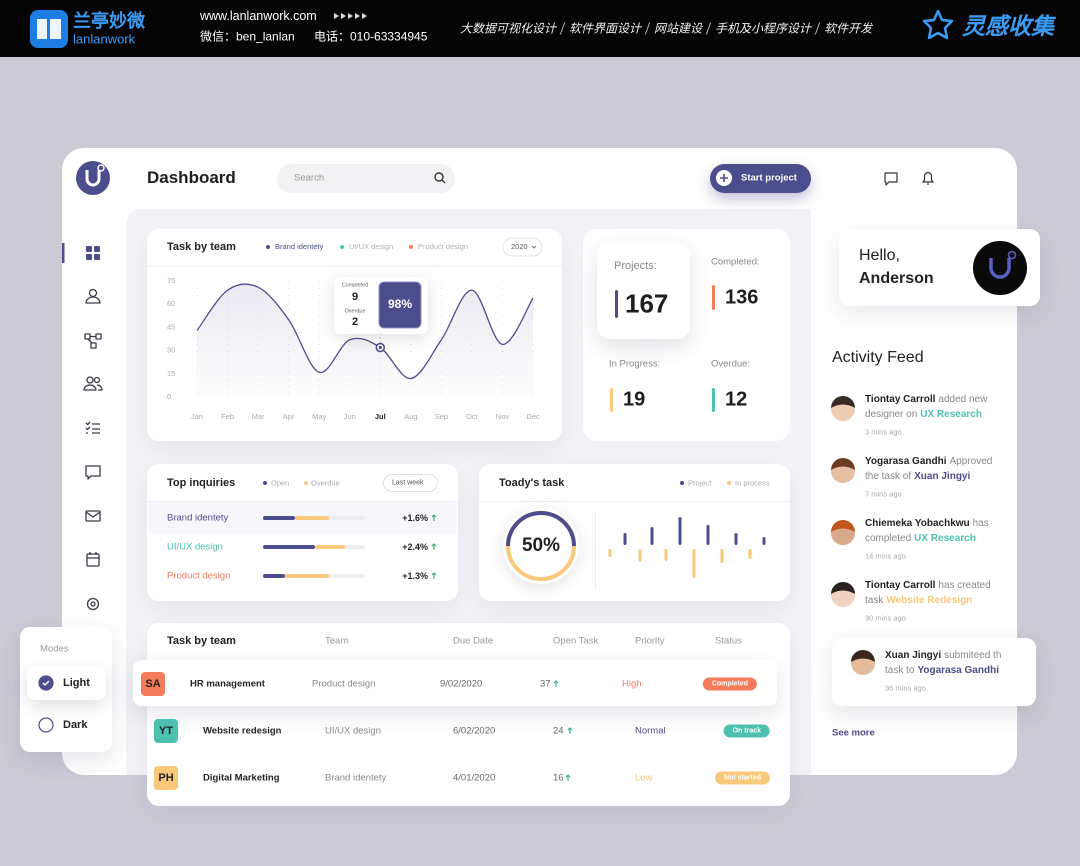 The image size is (1080, 866). What do you see at coordinates (503, 416) in the screenshot?
I see `x-tick-label: Nov` at bounding box center [503, 416].